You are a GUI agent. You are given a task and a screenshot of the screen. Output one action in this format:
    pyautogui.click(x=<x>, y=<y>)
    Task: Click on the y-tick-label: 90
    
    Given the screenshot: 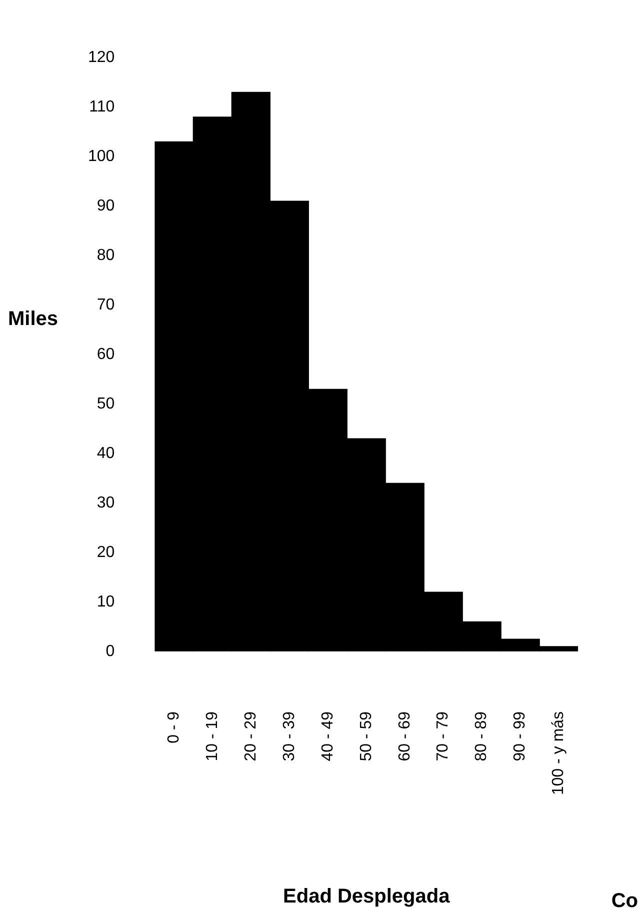 What is the action you would take?
    pyautogui.click(x=105, y=205)
    